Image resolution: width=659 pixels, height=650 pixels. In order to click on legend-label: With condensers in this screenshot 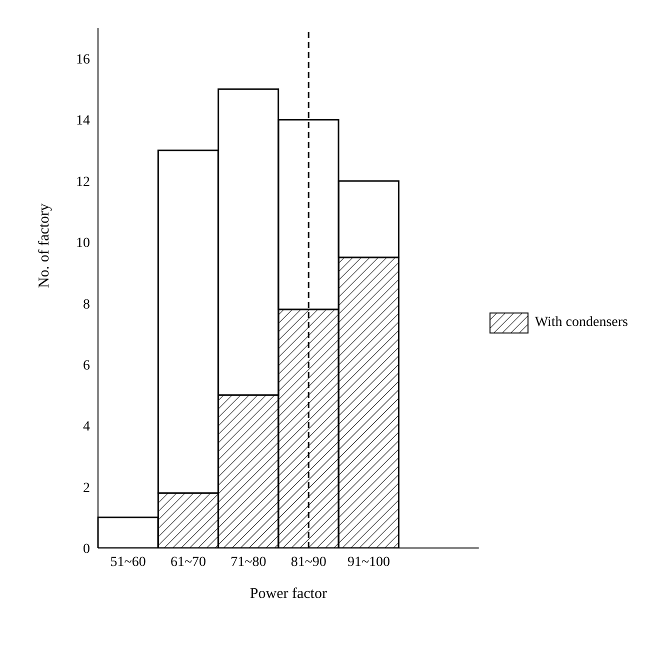, I will do `click(581, 323)`.